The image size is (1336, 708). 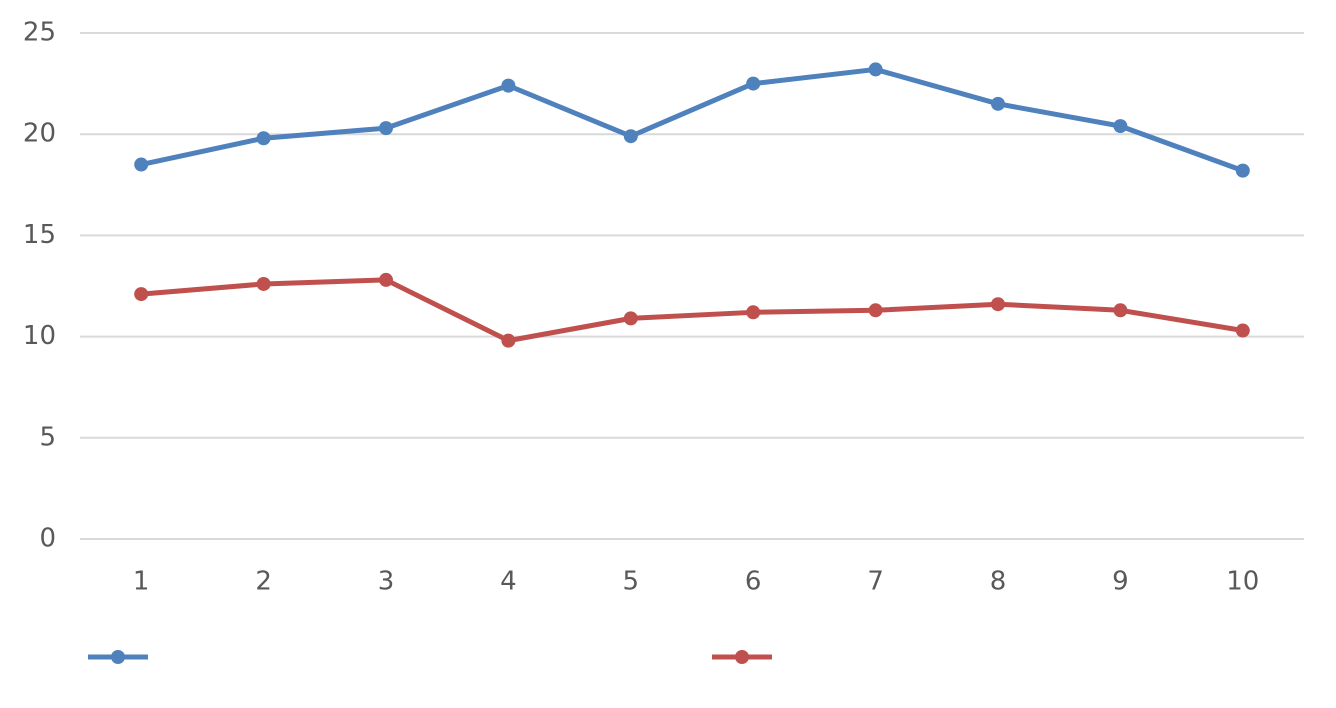 What do you see at coordinates (753, 582) in the screenshot?
I see `x-tick-label: 6` at bounding box center [753, 582].